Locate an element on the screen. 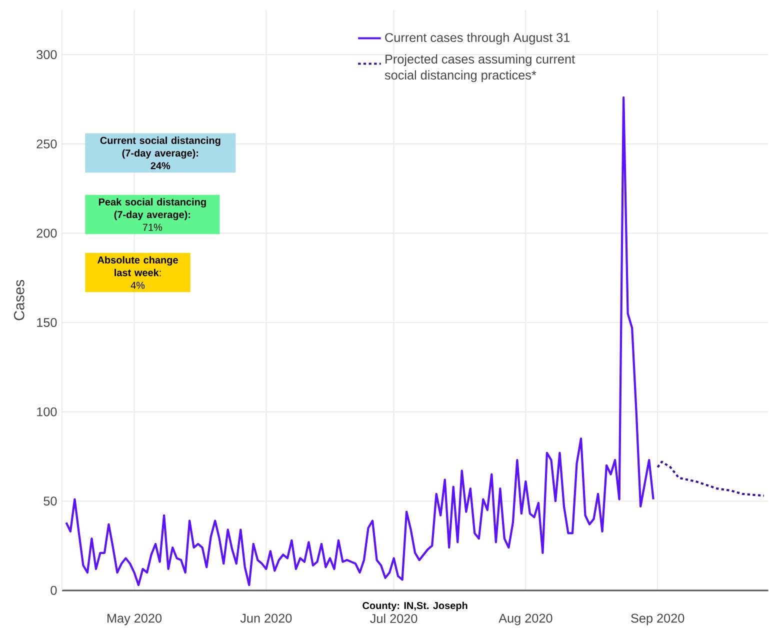 The height and width of the screenshot is (636, 769). x-tick-label: Jul 2020 is located at coordinates (394, 618).